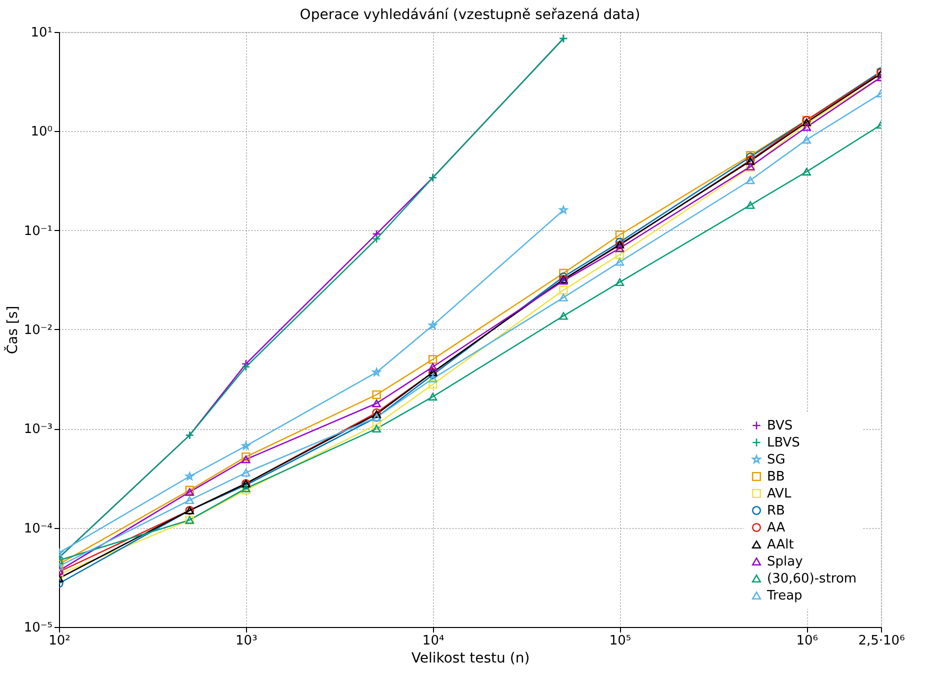  I want to click on chart-title: Operace vyhledávání (vzestupně seřazená data), so click(470, 15).